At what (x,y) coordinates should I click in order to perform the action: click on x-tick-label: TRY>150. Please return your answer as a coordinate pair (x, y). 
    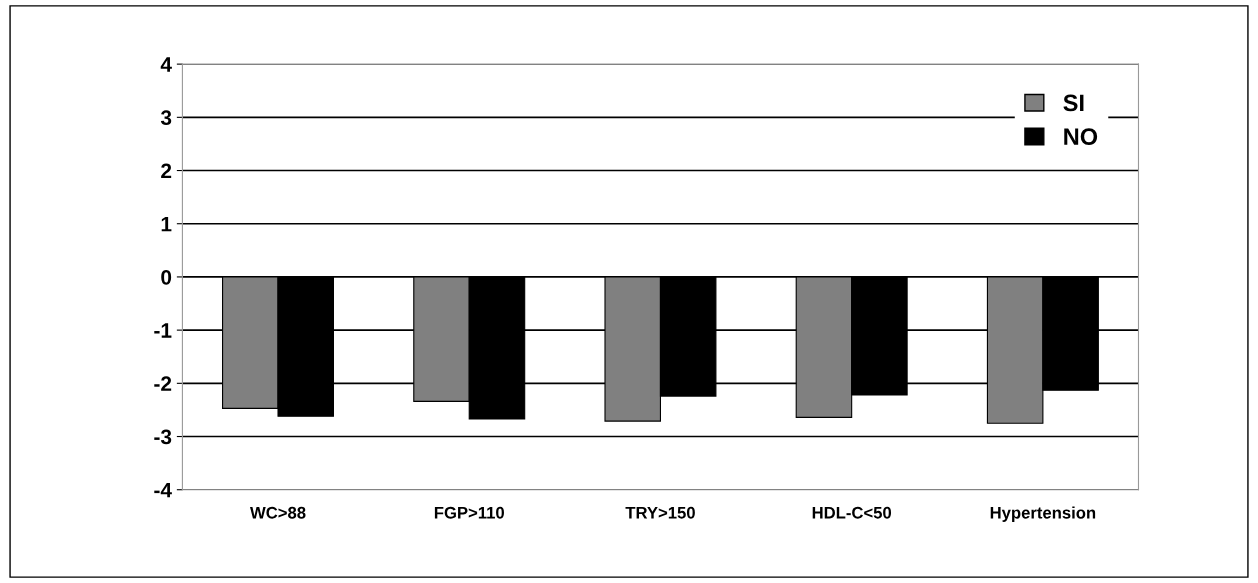
    Looking at the image, I should click on (660, 512).